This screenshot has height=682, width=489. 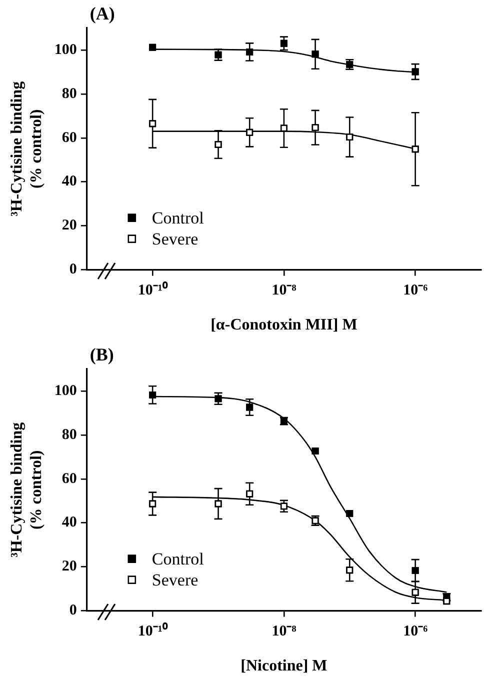 I want to click on chart-title: (A), so click(x=102, y=14).